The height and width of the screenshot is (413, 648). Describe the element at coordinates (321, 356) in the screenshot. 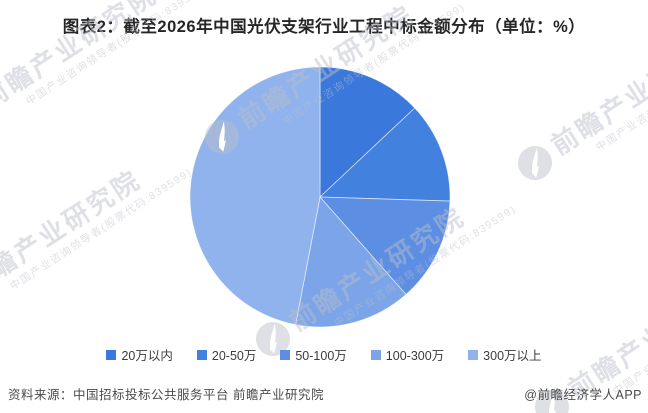

I see `legend-label: 50-100万` at that location.